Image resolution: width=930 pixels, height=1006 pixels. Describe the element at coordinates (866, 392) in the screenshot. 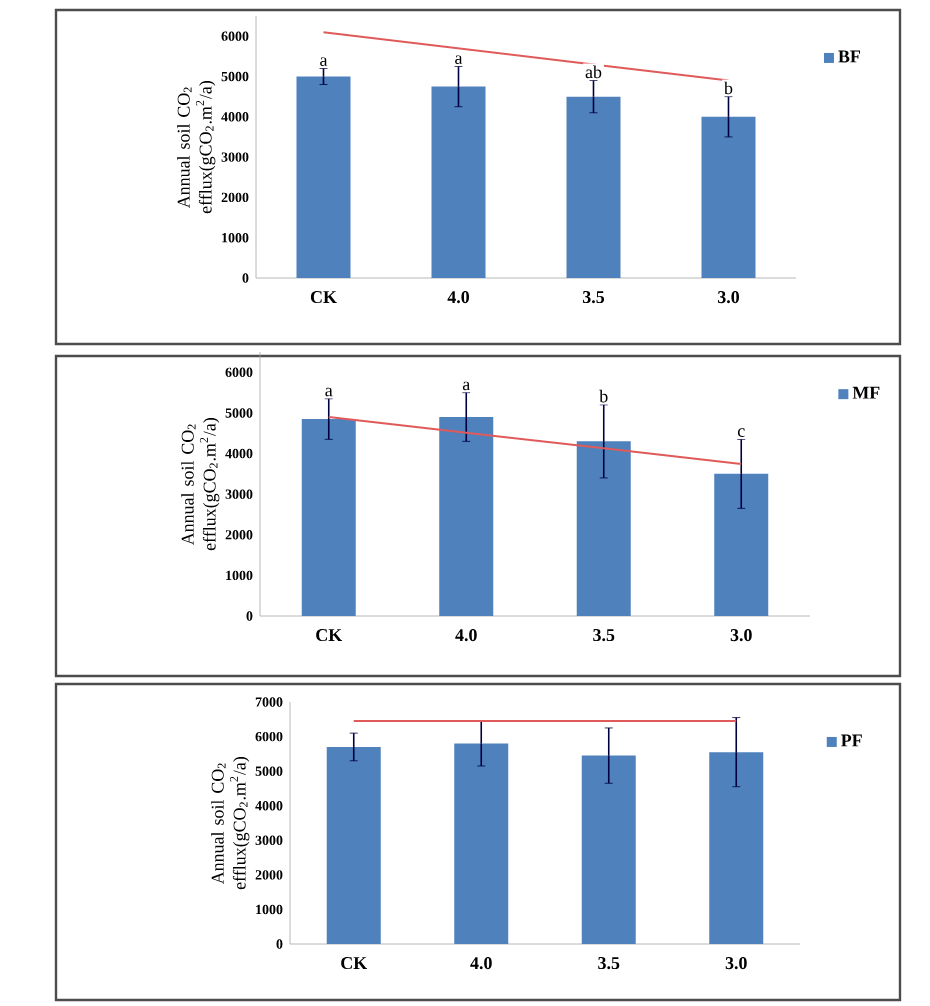

I see `legend-label: MF` at that location.